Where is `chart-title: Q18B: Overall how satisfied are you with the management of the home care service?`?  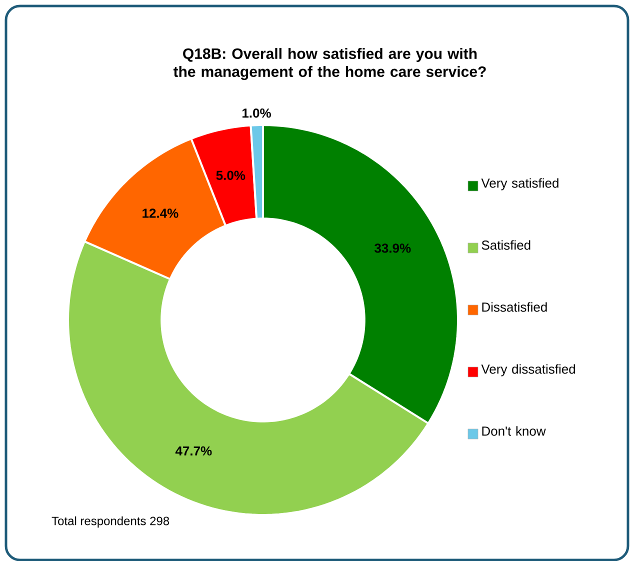
chart-title: Q18B: Overall how satisfied are you with the management of the home care service? is located at coordinates (329, 64).